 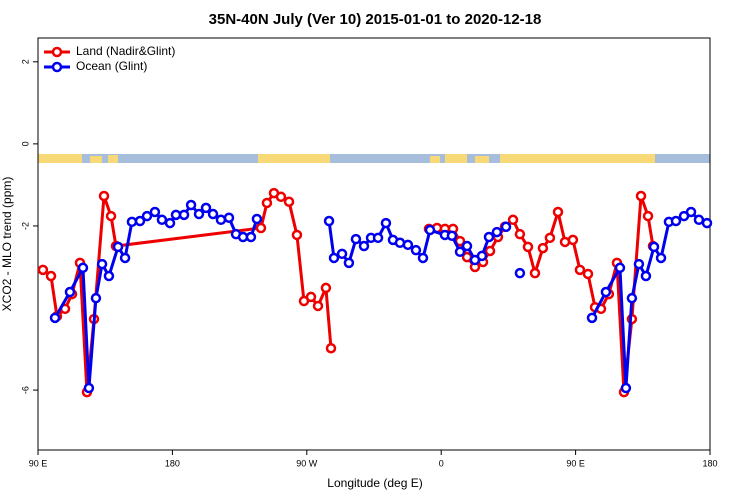 I want to click on legend-label: Ocean (Glint), so click(x=111, y=66).